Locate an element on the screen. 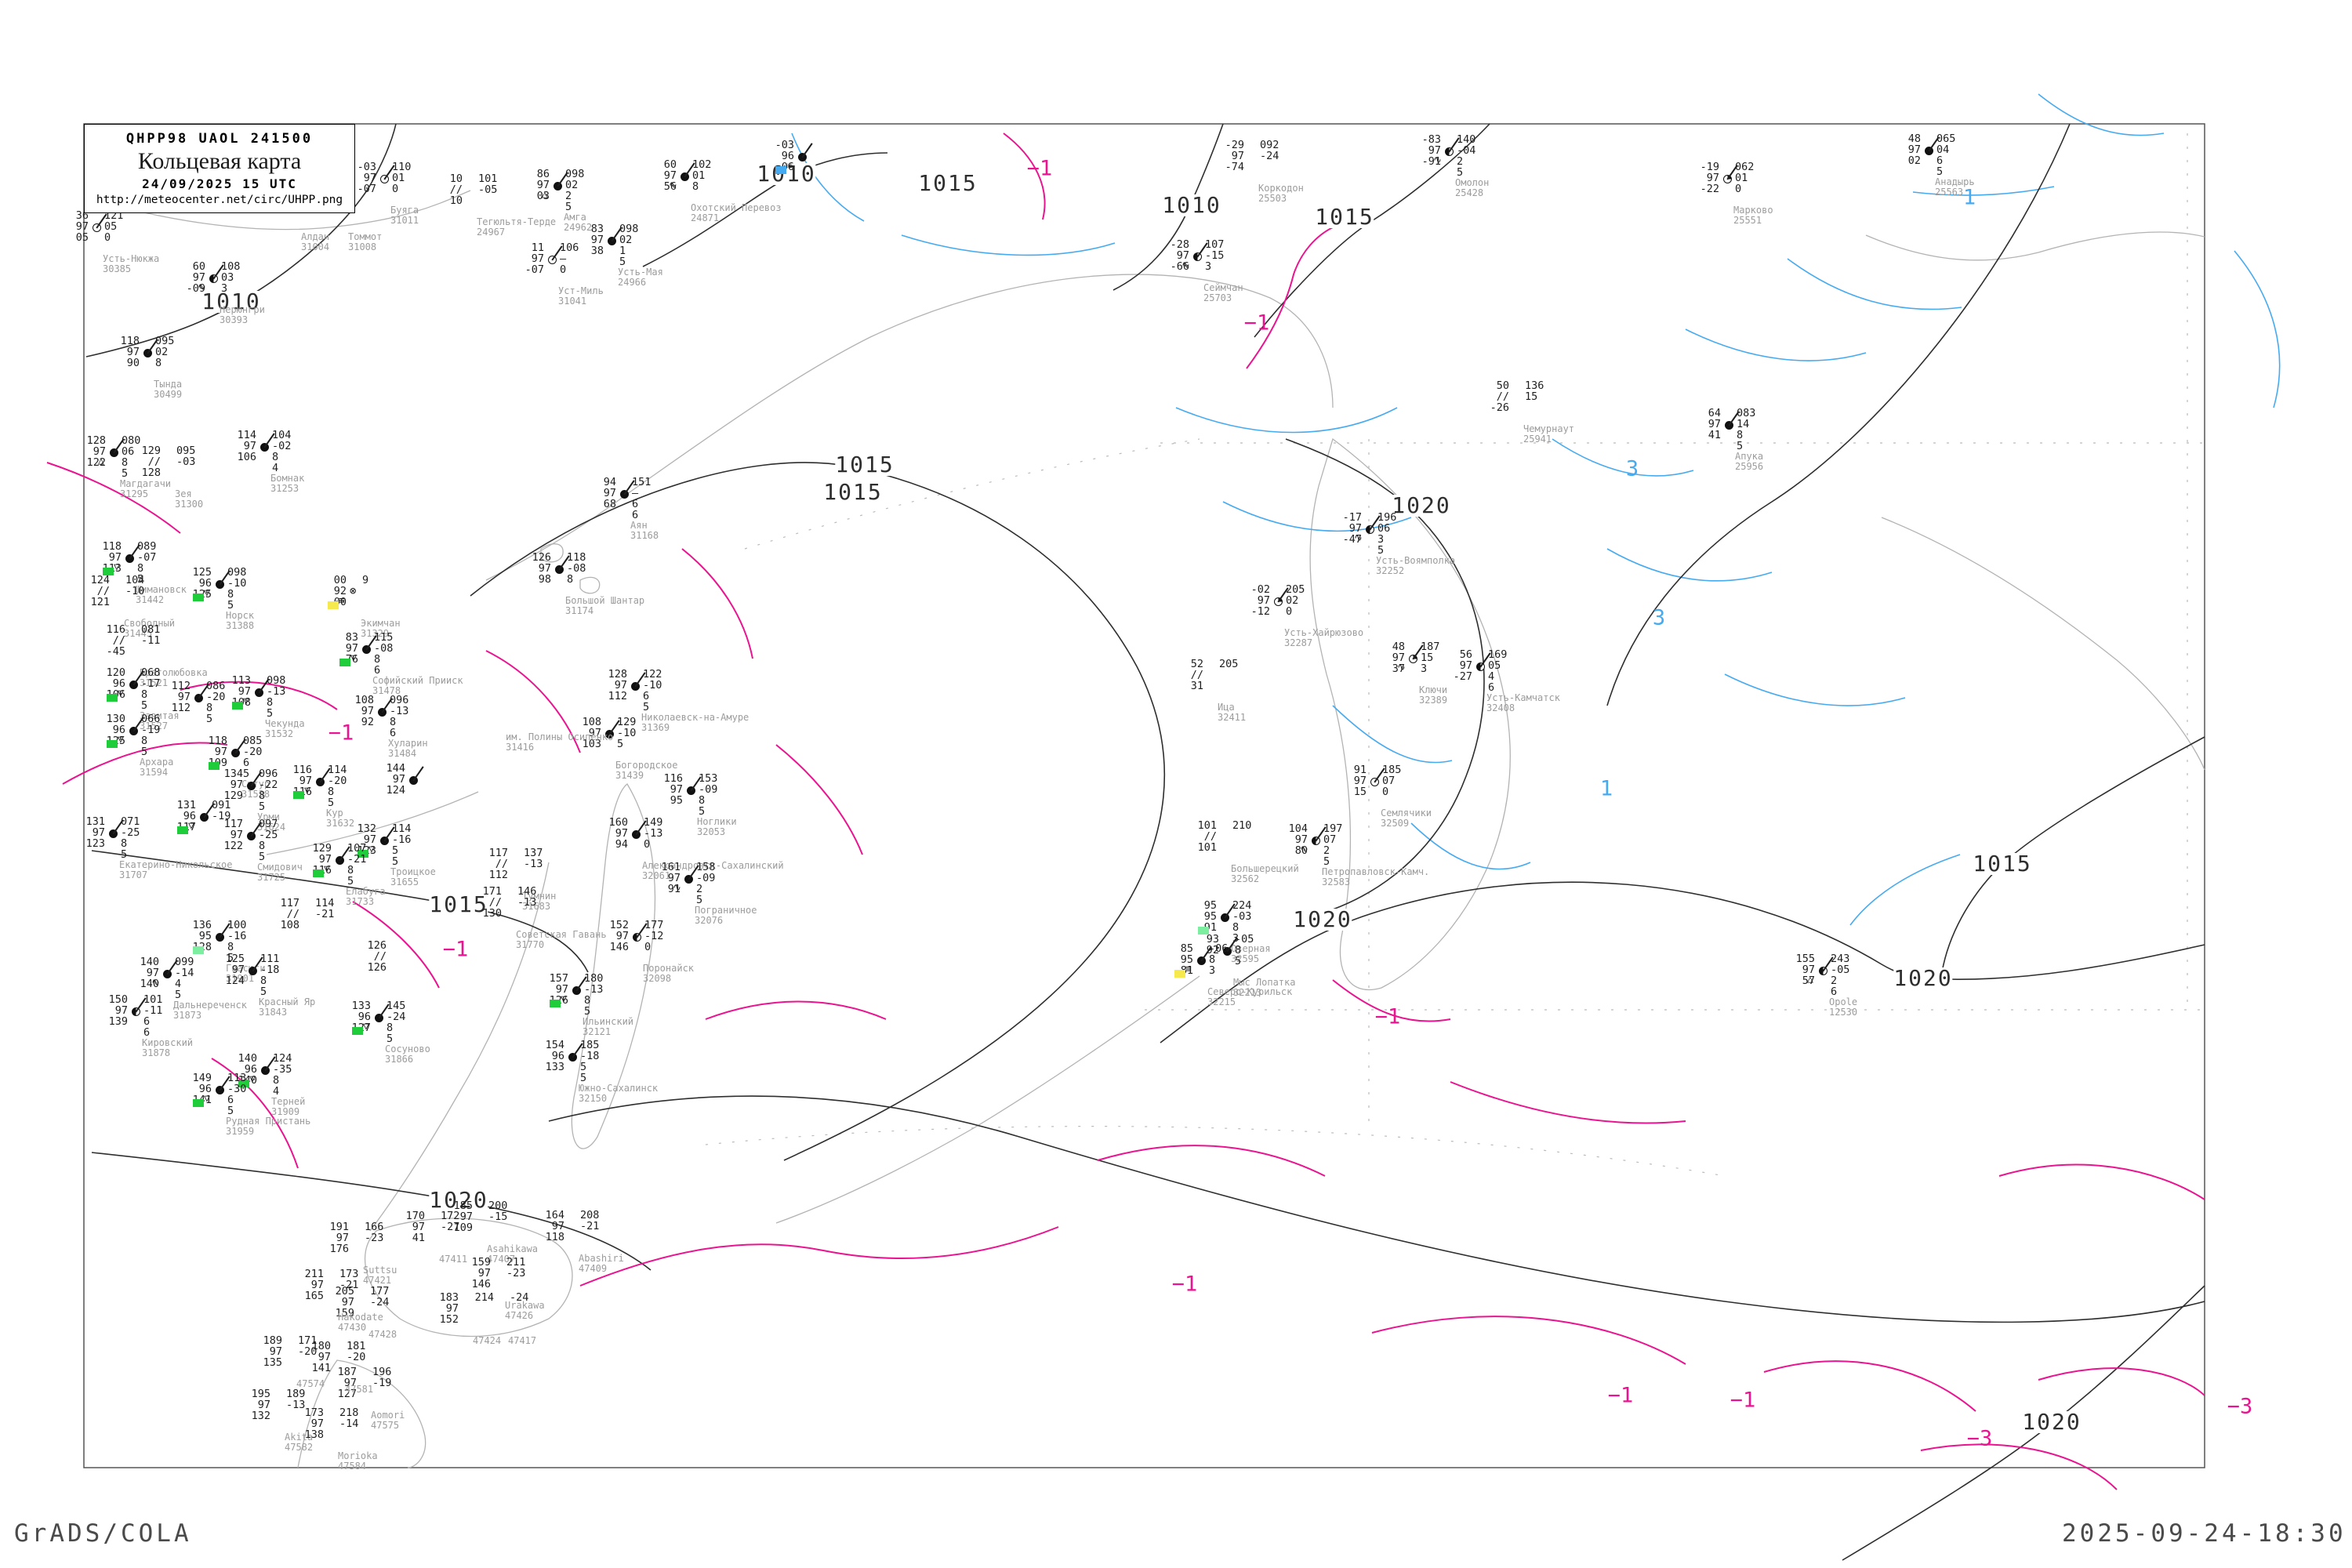  station-right-values: 085 -20 6 5 is located at coordinates (253, 757).